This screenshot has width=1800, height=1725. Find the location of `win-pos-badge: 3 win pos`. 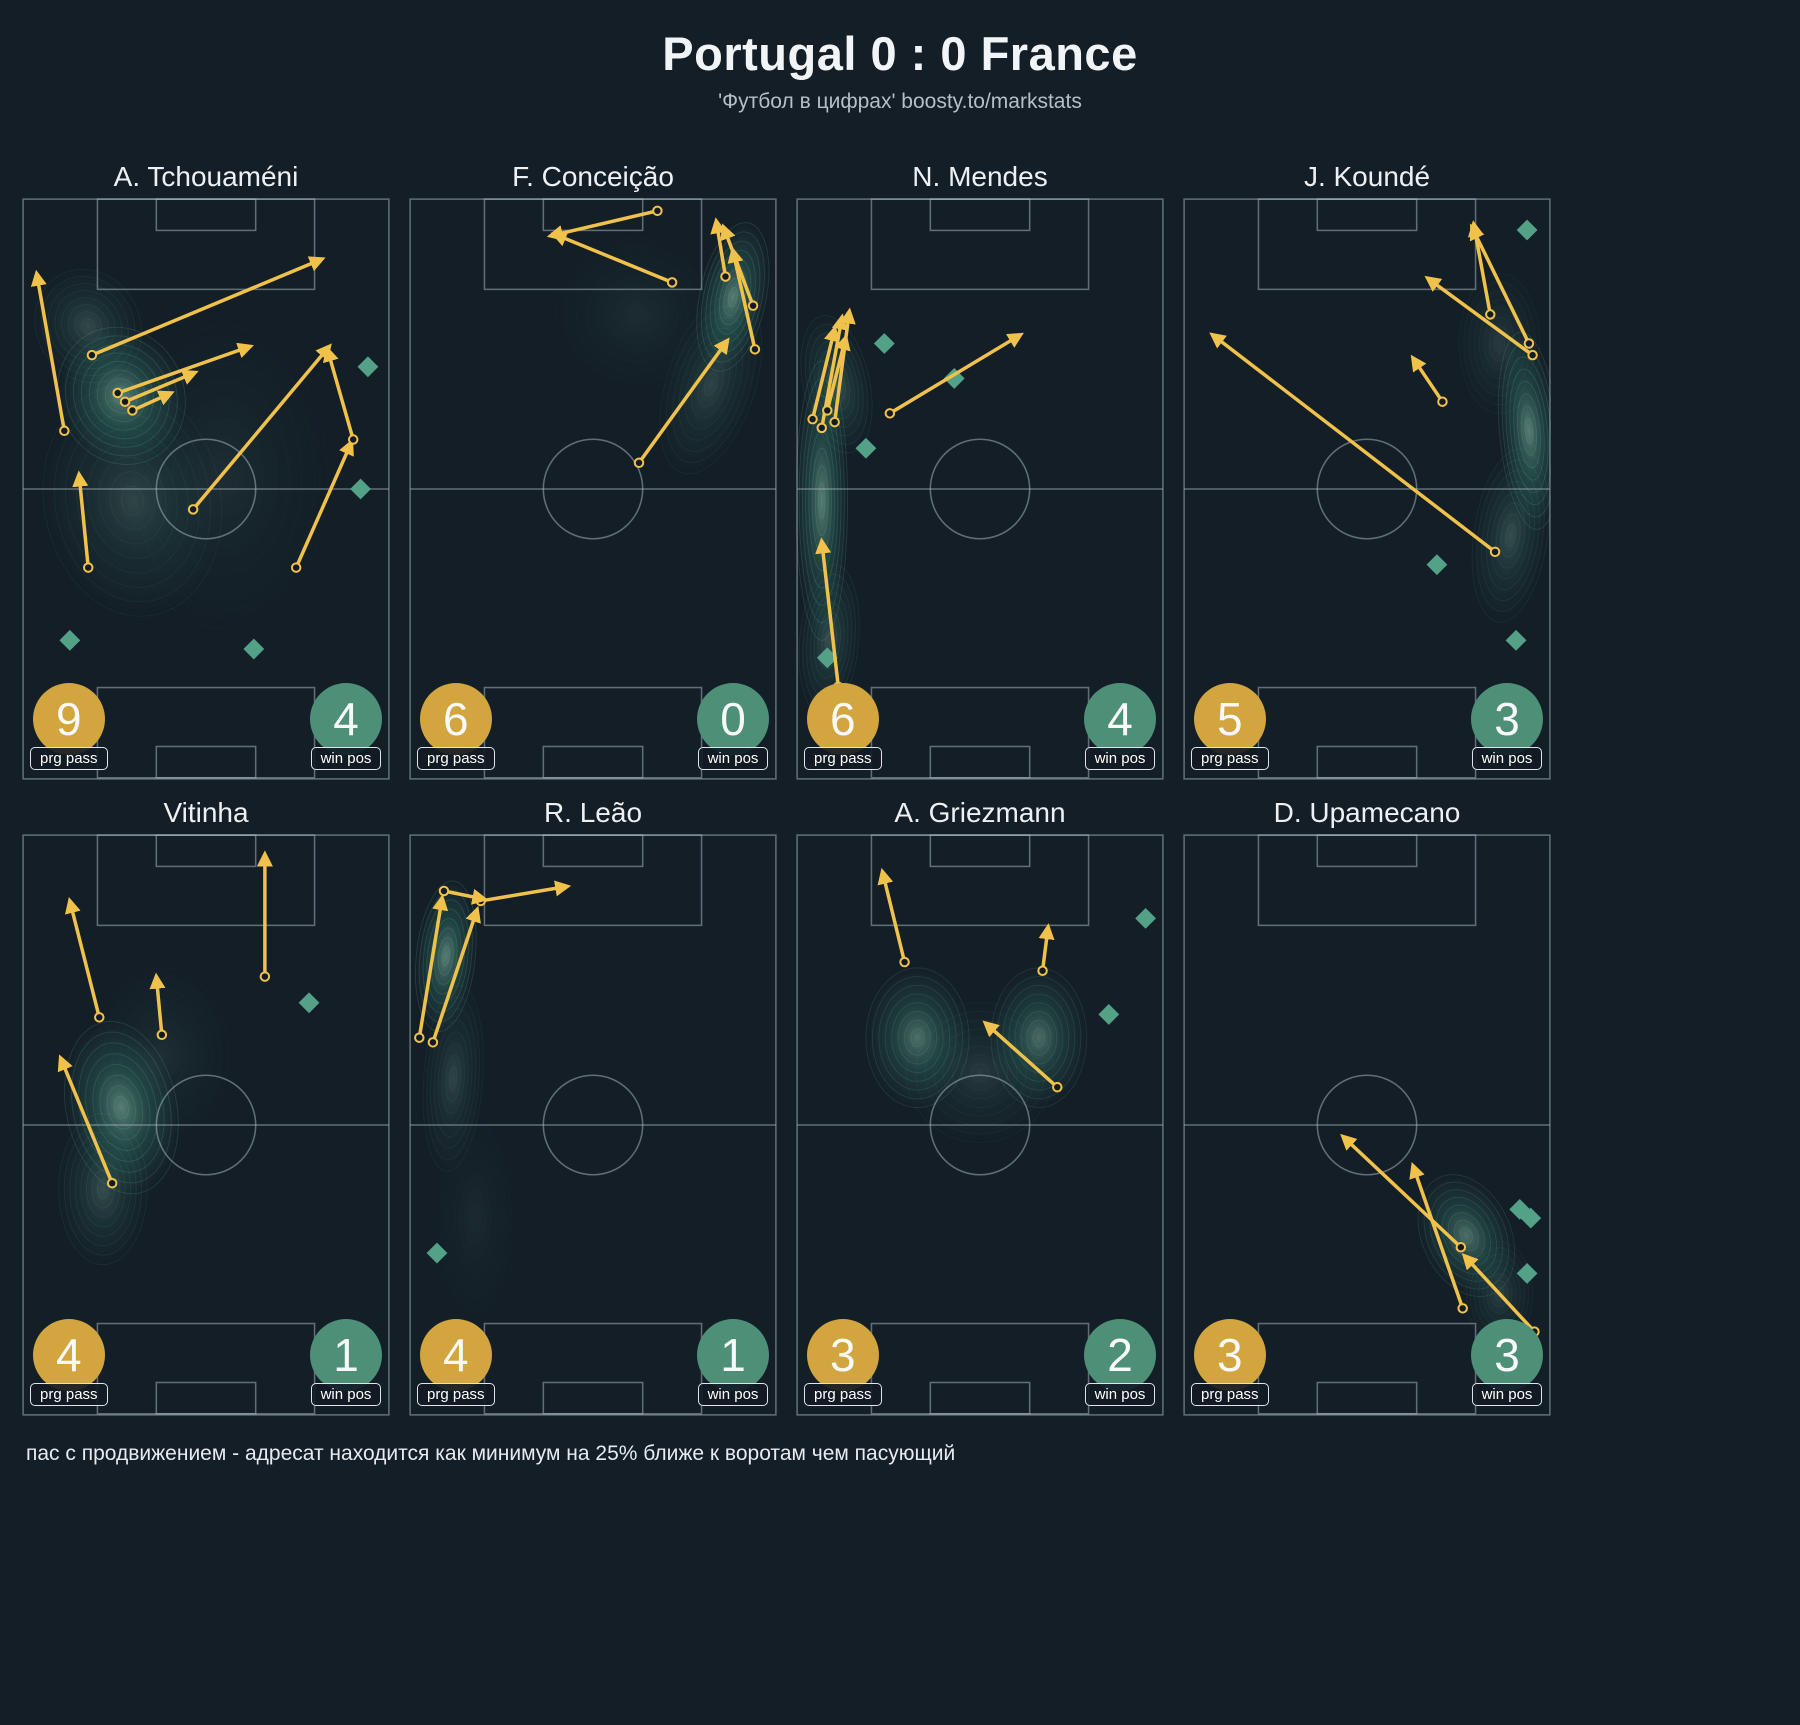

win-pos-badge: 3 win pos is located at coordinates (1507, 726).